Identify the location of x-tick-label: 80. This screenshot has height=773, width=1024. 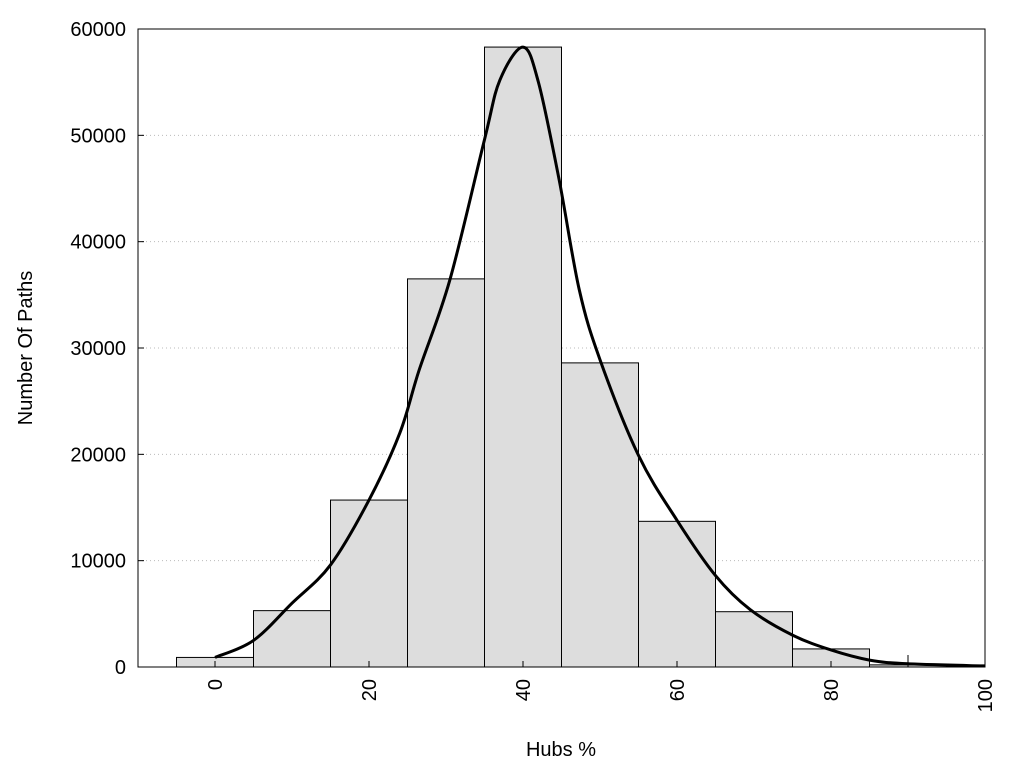
(832, 690).